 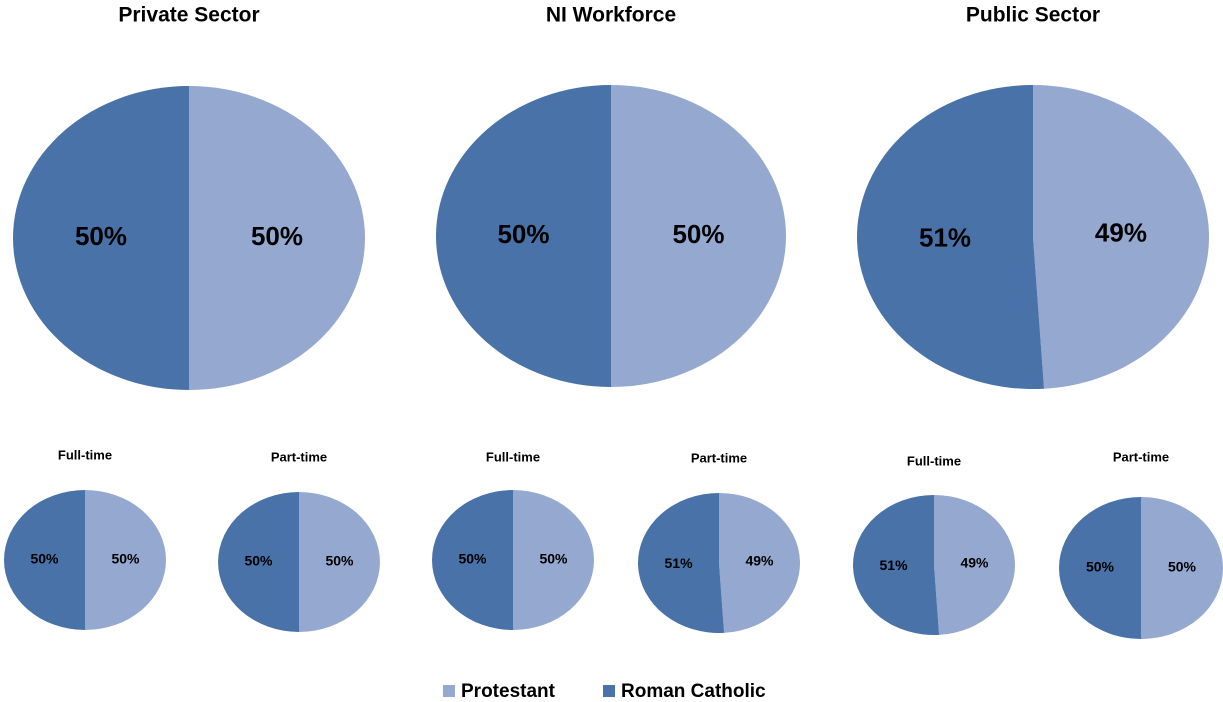 What do you see at coordinates (188, 15) in the screenshot?
I see `pie-title: Private Sector` at bounding box center [188, 15].